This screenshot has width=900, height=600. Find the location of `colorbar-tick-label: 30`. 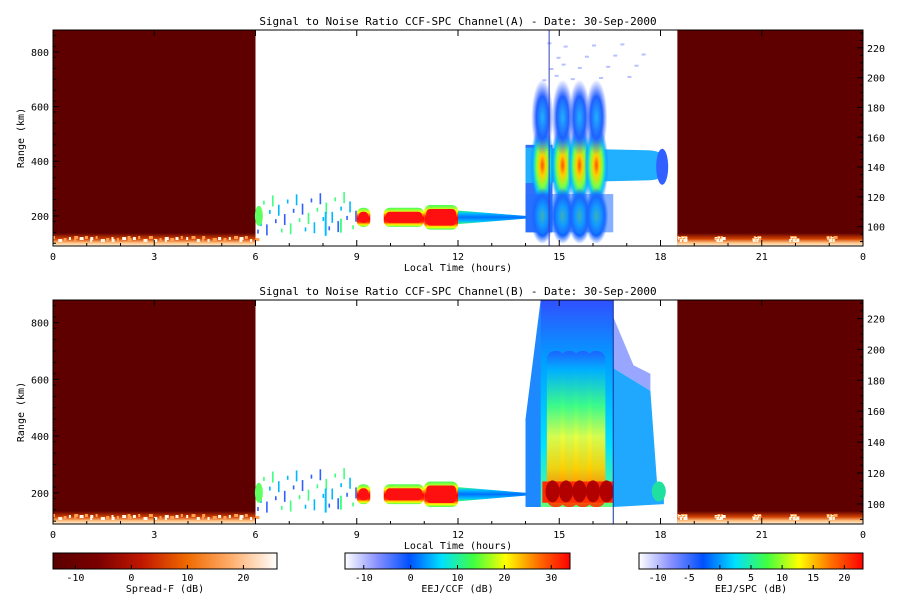

colorbar-tick-label: 30 is located at coordinates (551, 578).